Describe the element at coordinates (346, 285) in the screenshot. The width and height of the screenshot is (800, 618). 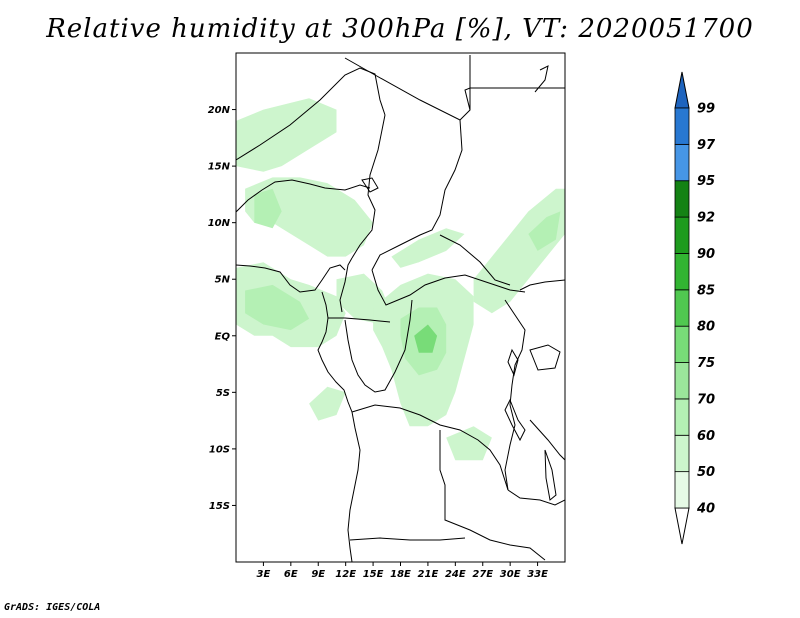
I see `border-nigeria-cameroon` at that location.